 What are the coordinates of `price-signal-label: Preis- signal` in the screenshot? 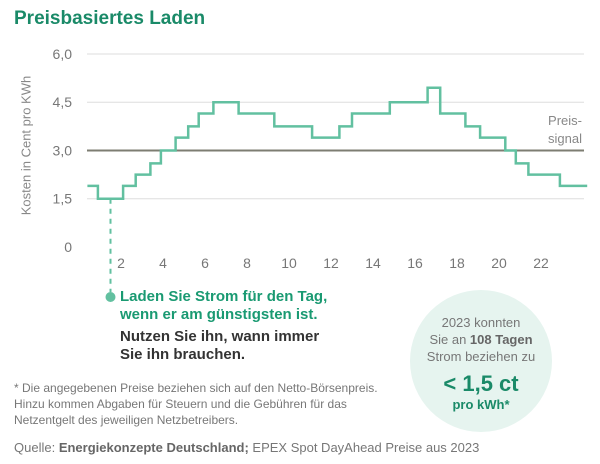 It's located at (551, 130).